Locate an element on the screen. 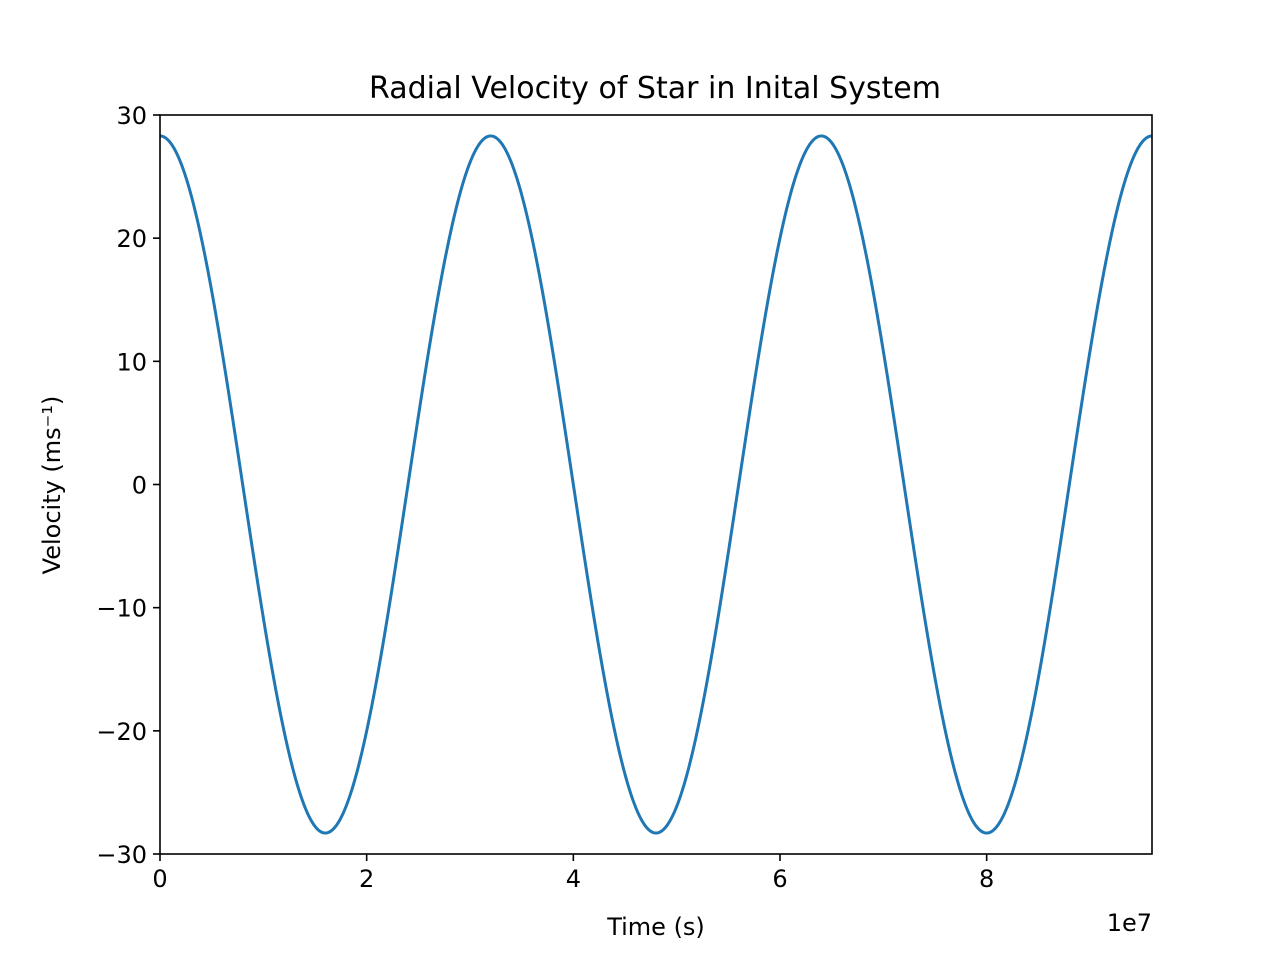 The width and height of the screenshot is (1280, 960). y-axis-label-text: Velocity (ms⁻¹) is located at coordinates (52, 485).